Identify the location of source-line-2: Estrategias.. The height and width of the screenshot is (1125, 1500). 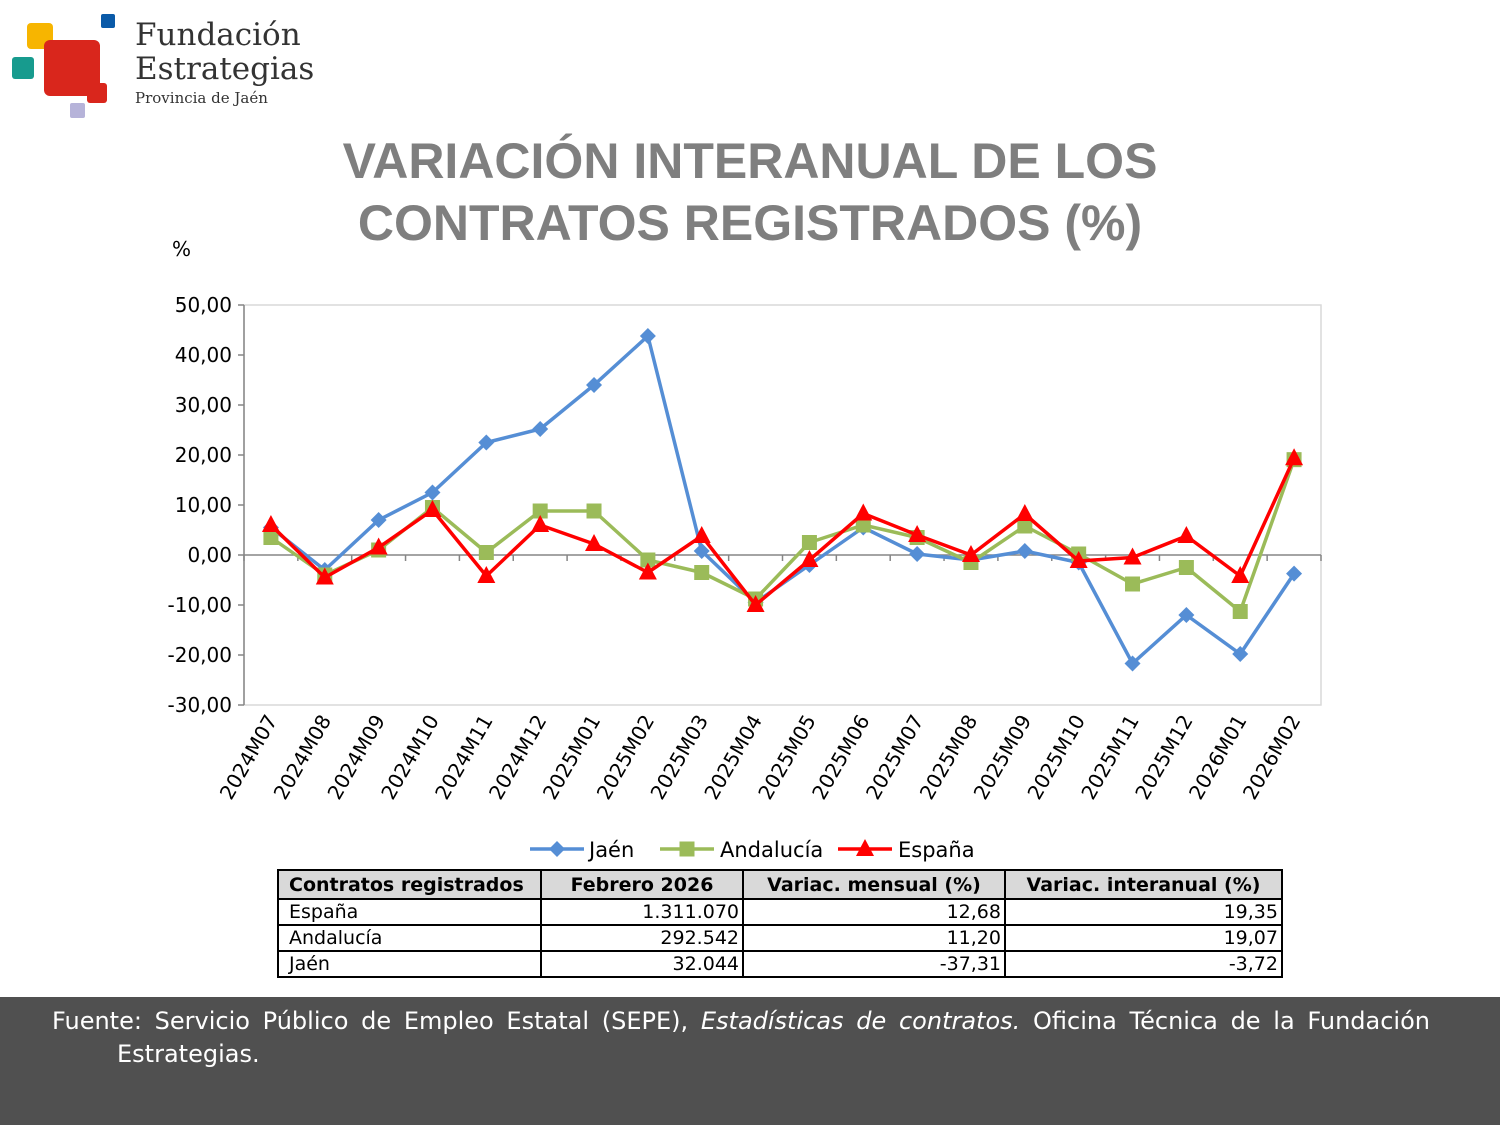
(188, 1054).